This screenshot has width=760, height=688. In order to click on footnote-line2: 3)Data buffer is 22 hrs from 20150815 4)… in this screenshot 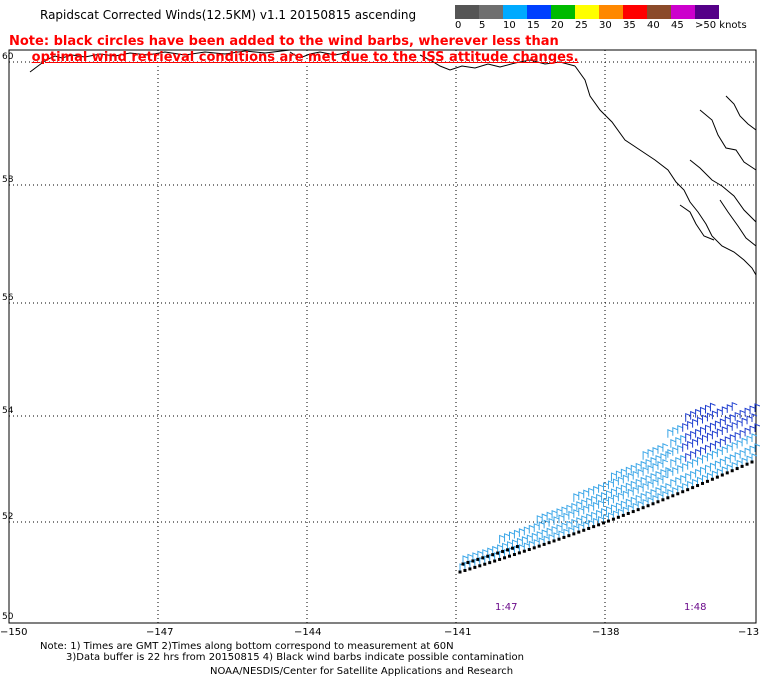, I will do `click(295, 657)`.